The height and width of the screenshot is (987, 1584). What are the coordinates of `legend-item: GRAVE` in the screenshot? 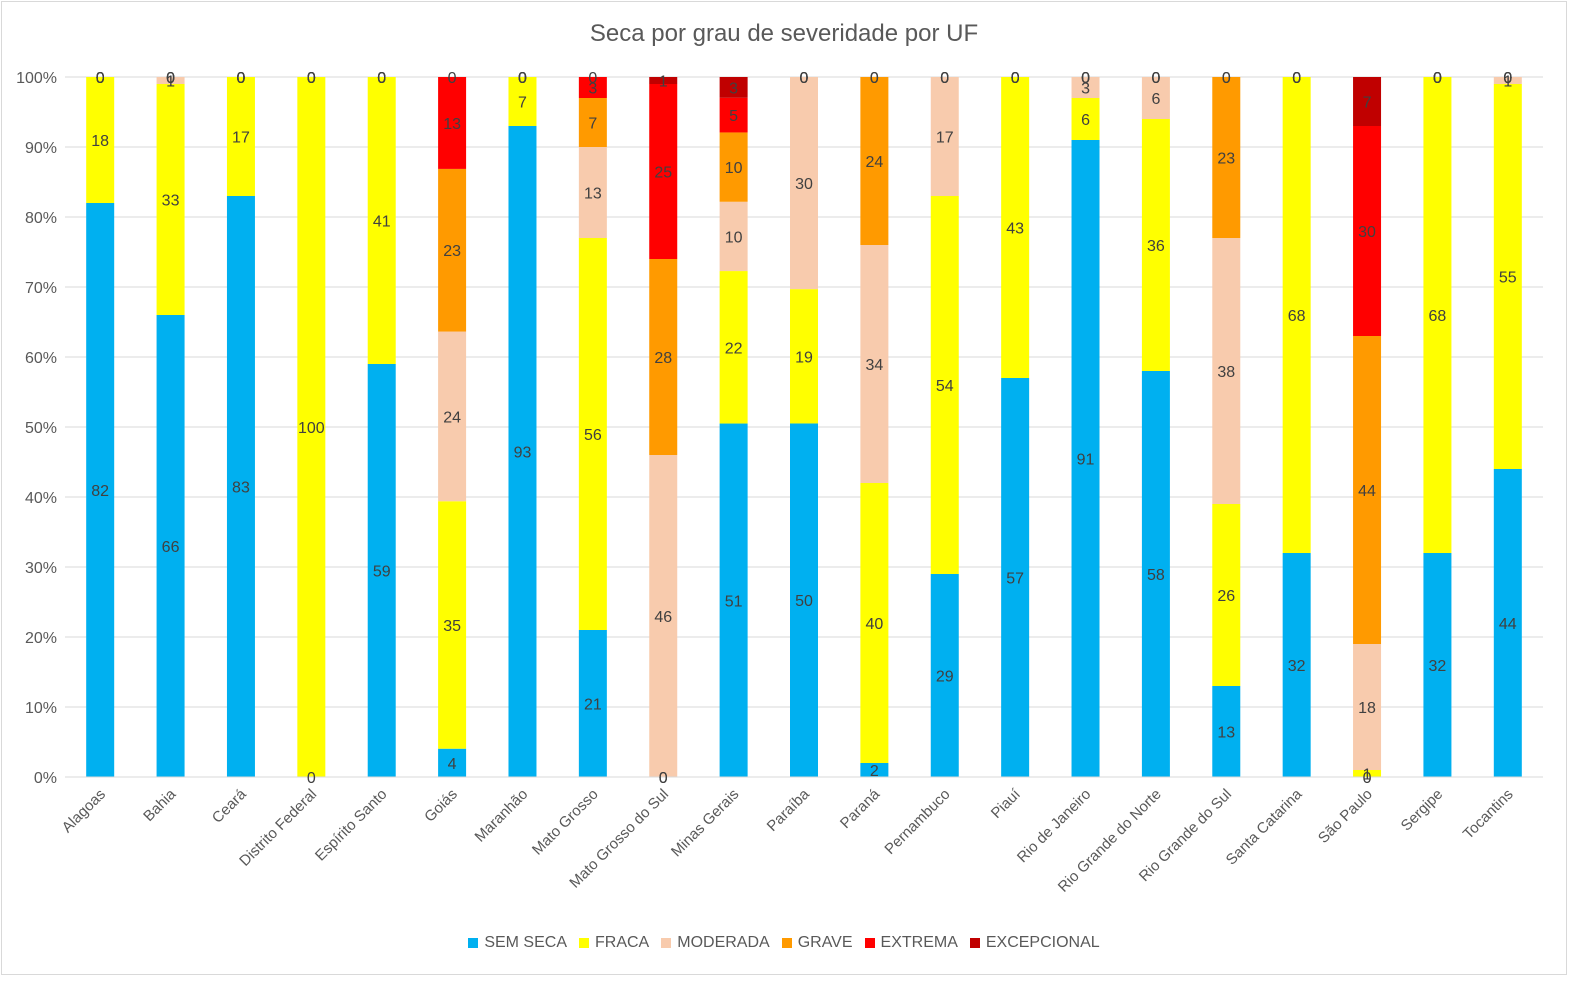 It's located at (817, 943).